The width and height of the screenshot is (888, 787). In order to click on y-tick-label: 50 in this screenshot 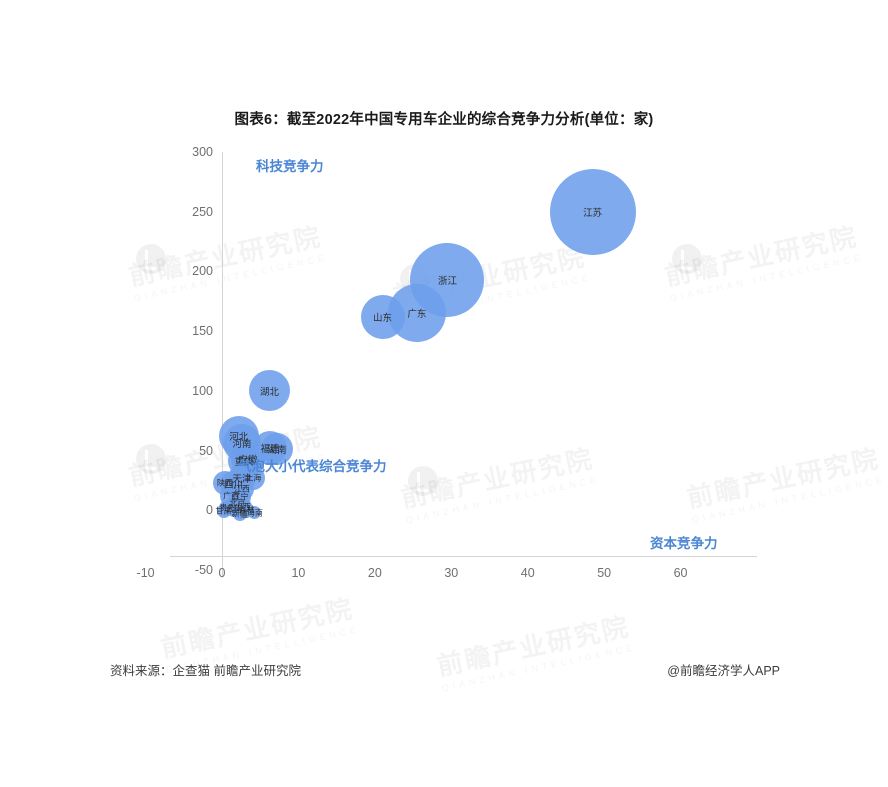, I will do `click(206, 450)`.